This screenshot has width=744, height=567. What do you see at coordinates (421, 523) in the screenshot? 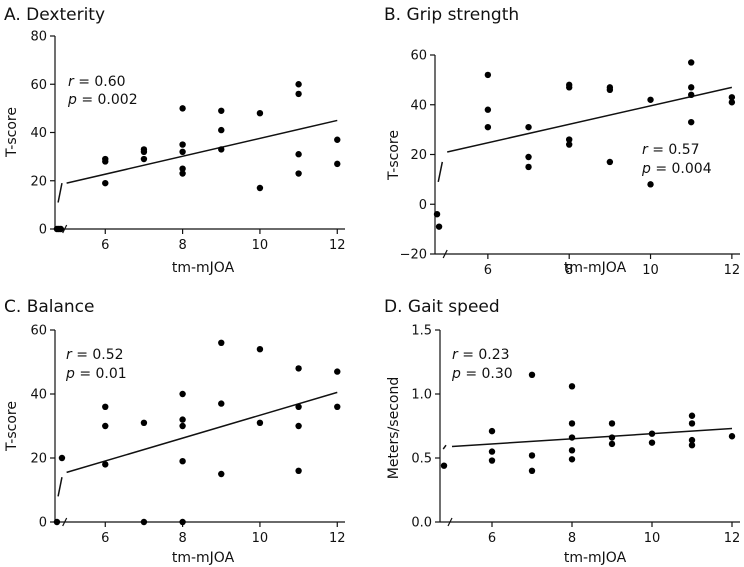
I see `y-tick-label: 0.0` at bounding box center [421, 523].